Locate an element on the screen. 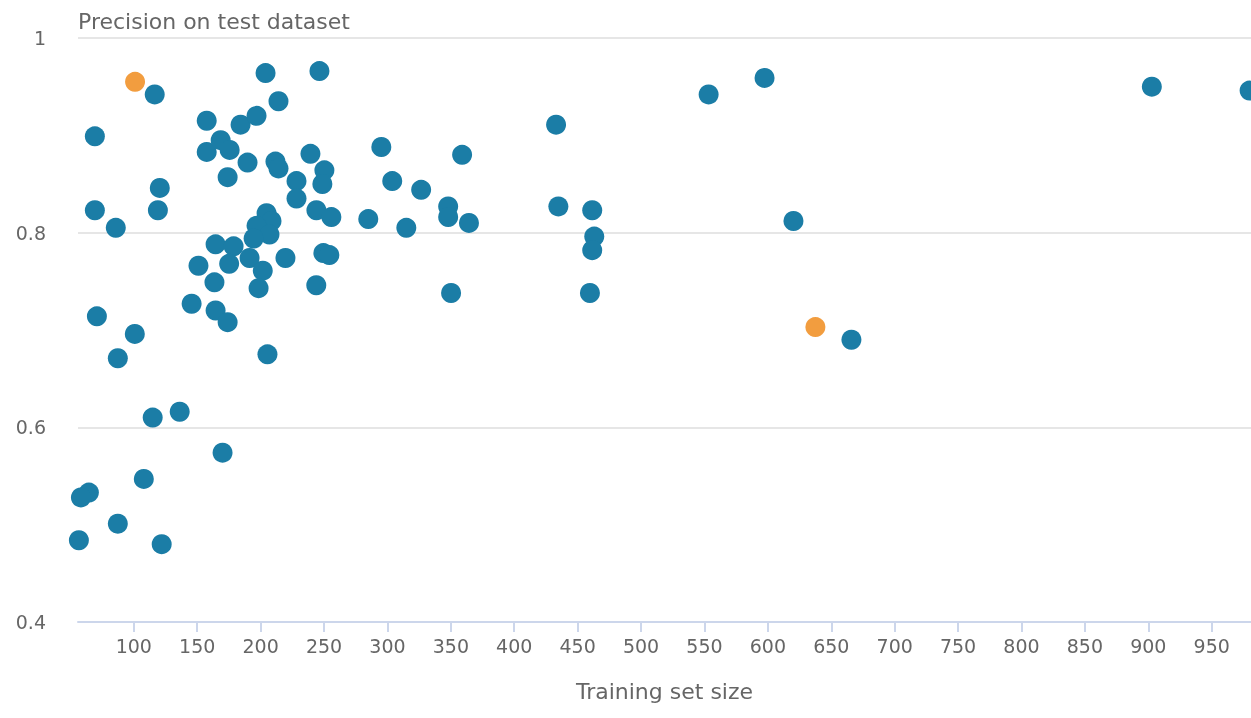 The height and width of the screenshot is (718, 1251). y-axis-title: Precision on test dataset is located at coordinates (214, 21).